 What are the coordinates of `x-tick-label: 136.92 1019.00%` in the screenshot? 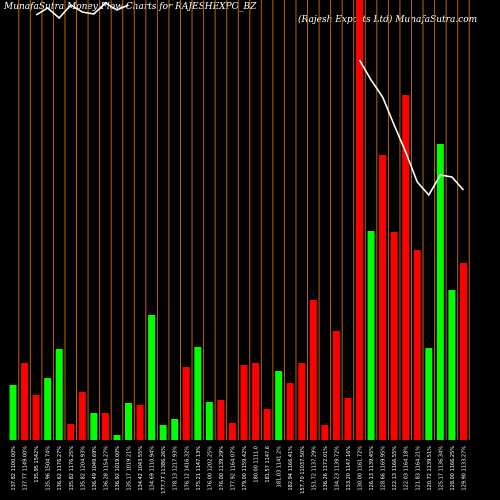 It's located at (118, 468).